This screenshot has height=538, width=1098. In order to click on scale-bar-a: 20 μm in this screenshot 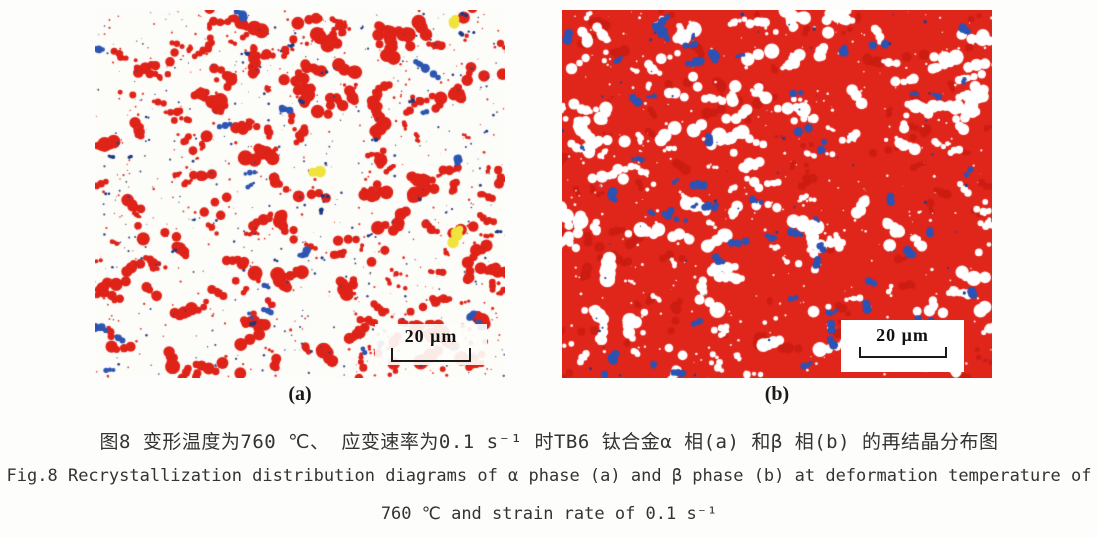, I will do `click(431, 344)`.